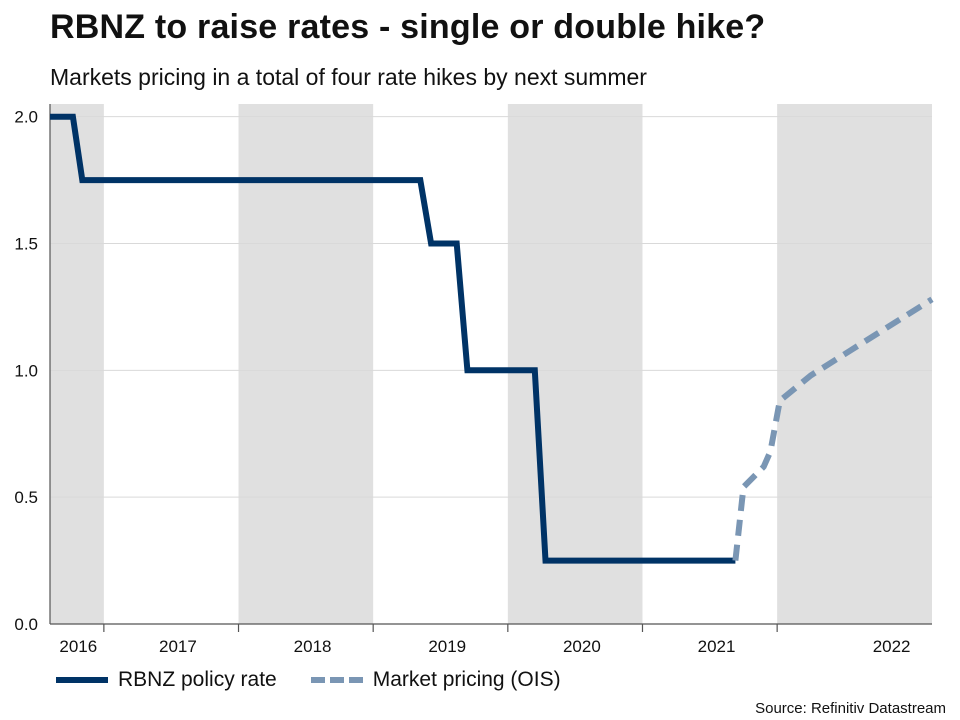  I want to click on x-tick-label: 2019, so click(447, 646).